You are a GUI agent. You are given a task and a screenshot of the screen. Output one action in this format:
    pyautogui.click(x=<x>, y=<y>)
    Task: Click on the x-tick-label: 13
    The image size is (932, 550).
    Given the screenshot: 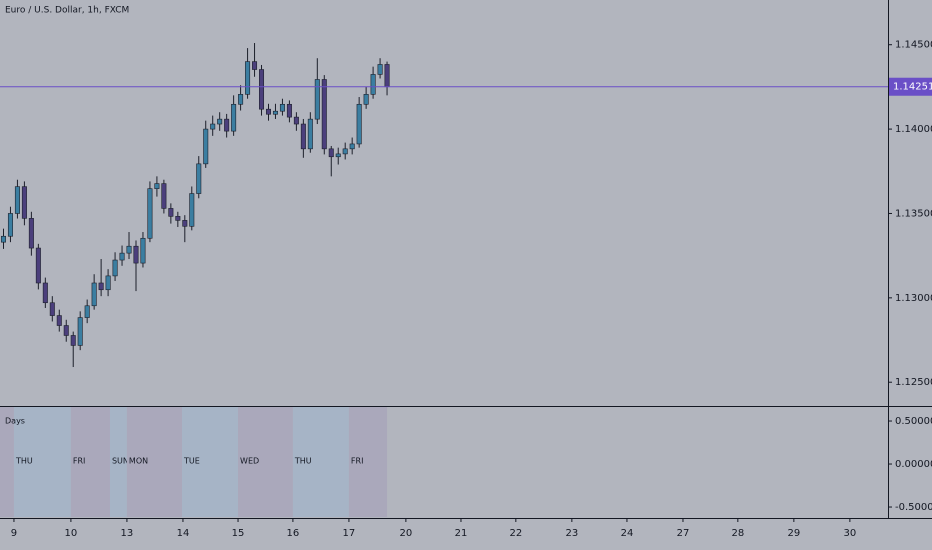 What is the action you would take?
    pyautogui.click(x=127, y=533)
    